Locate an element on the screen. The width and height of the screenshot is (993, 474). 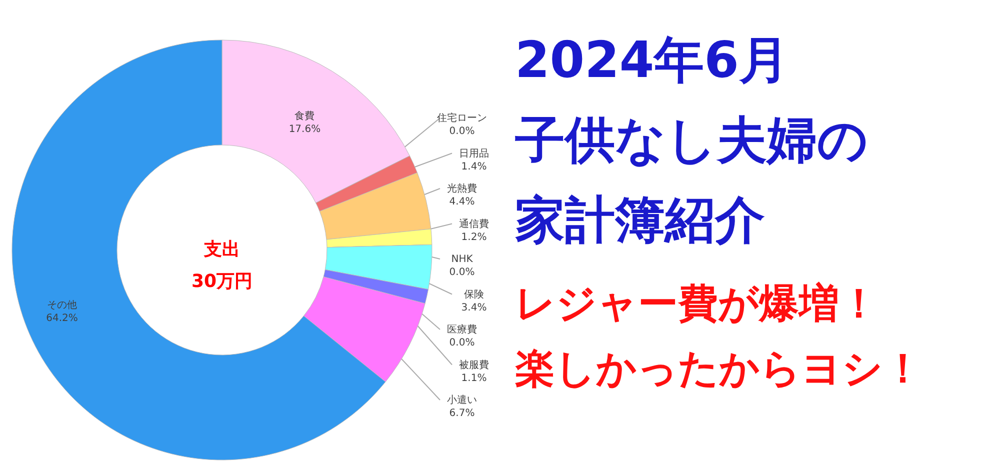
category-label: 住宅ローン is located at coordinates (462, 118).